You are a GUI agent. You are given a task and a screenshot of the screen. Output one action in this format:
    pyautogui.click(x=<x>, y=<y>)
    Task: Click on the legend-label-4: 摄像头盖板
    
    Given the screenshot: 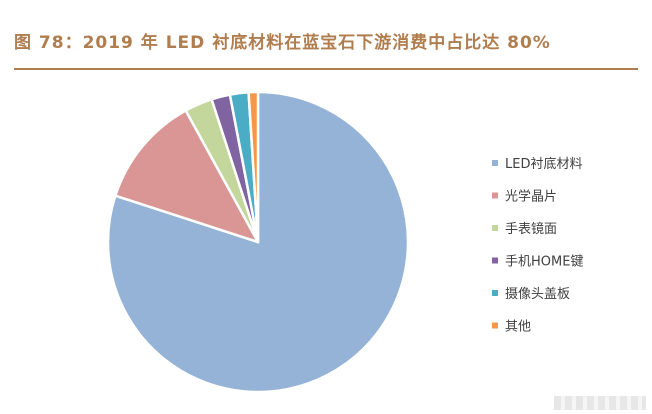 What is the action you would take?
    pyautogui.click(x=537, y=294)
    